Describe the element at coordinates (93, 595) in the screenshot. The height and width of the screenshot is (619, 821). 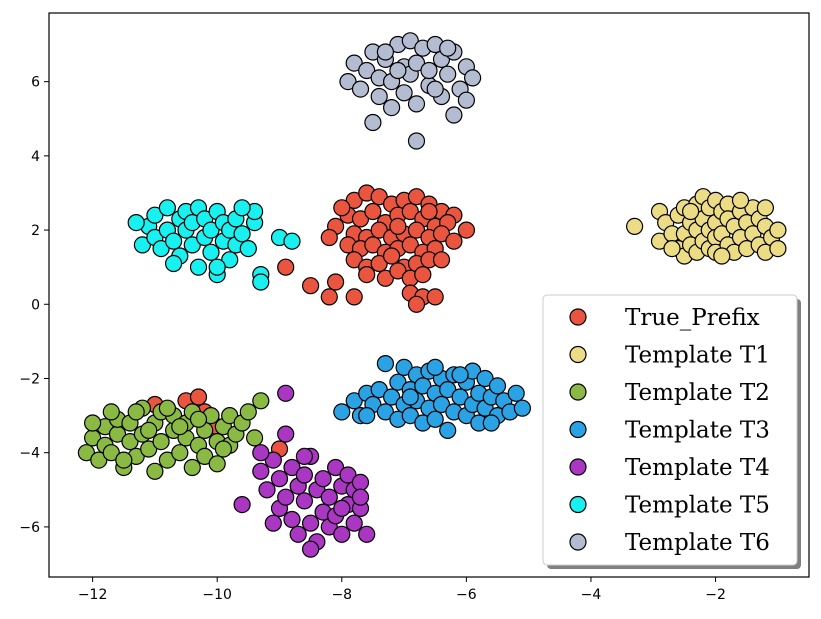
I see `x-tick-label: −12` at that location.